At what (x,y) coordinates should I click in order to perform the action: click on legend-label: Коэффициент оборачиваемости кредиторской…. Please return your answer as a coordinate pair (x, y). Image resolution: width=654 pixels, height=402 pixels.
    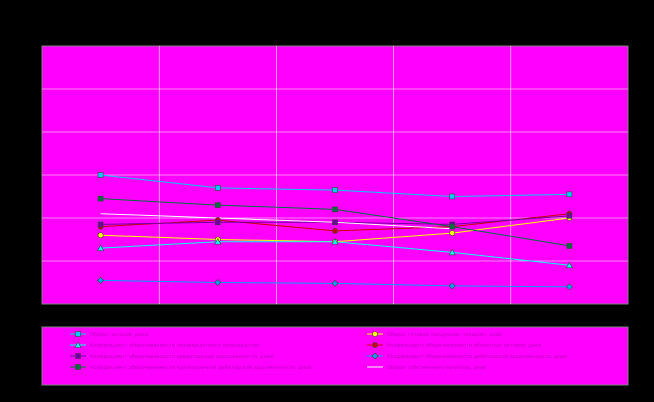
    Looking at the image, I should click on (181, 356).